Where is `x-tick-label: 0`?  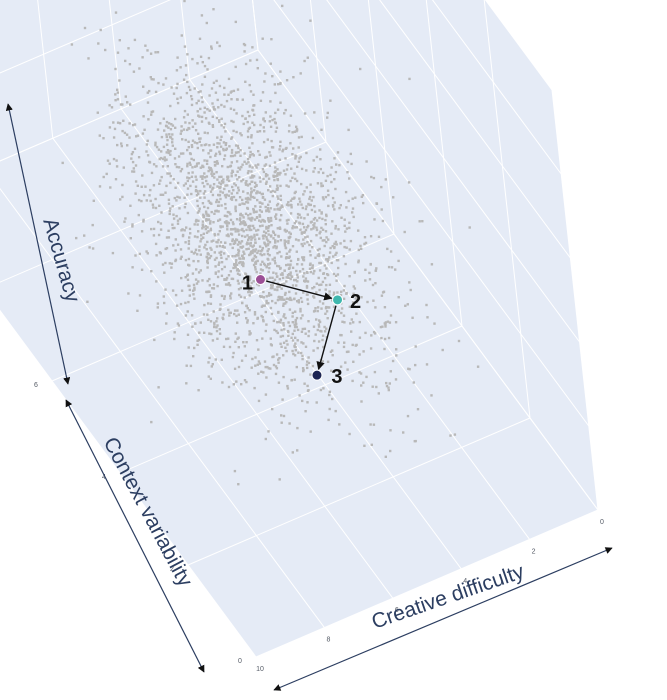
x-tick-label: 0 is located at coordinates (602, 522).